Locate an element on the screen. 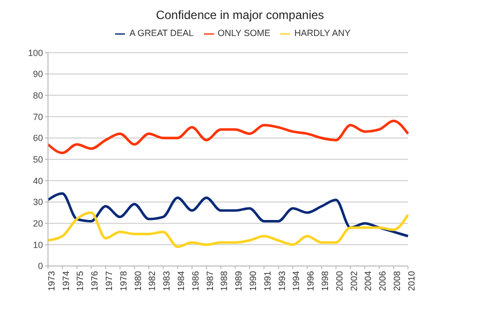 Image resolution: width=480 pixels, height=320 pixels. x-tick-label: 2000 is located at coordinates (339, 281).